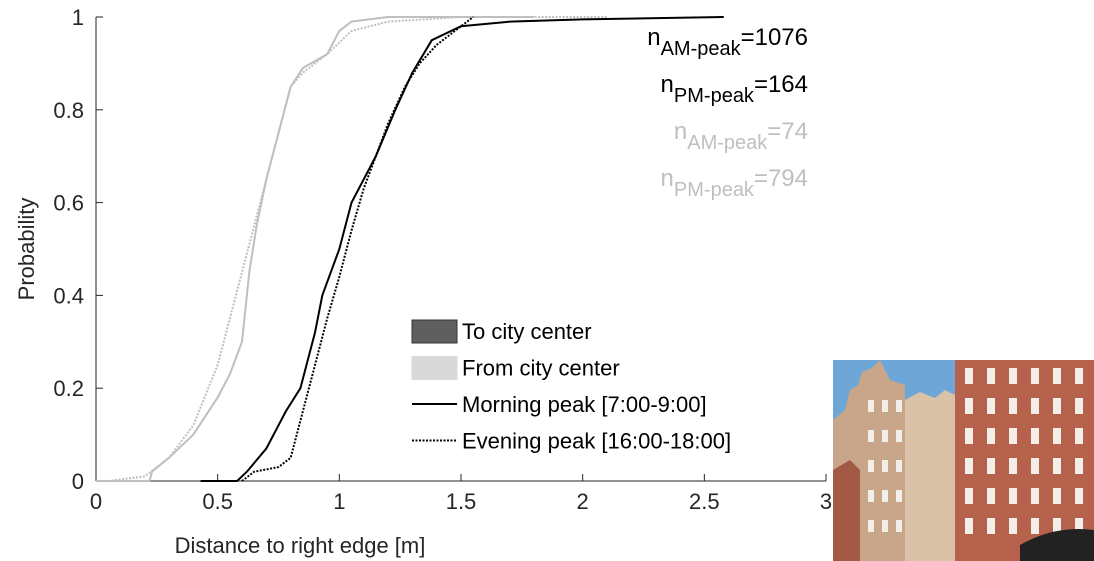  What do you see at coordinates (774, 37) in the screenshot?
I see `sample-size-value: =1076` at bounding box center [774, 37].